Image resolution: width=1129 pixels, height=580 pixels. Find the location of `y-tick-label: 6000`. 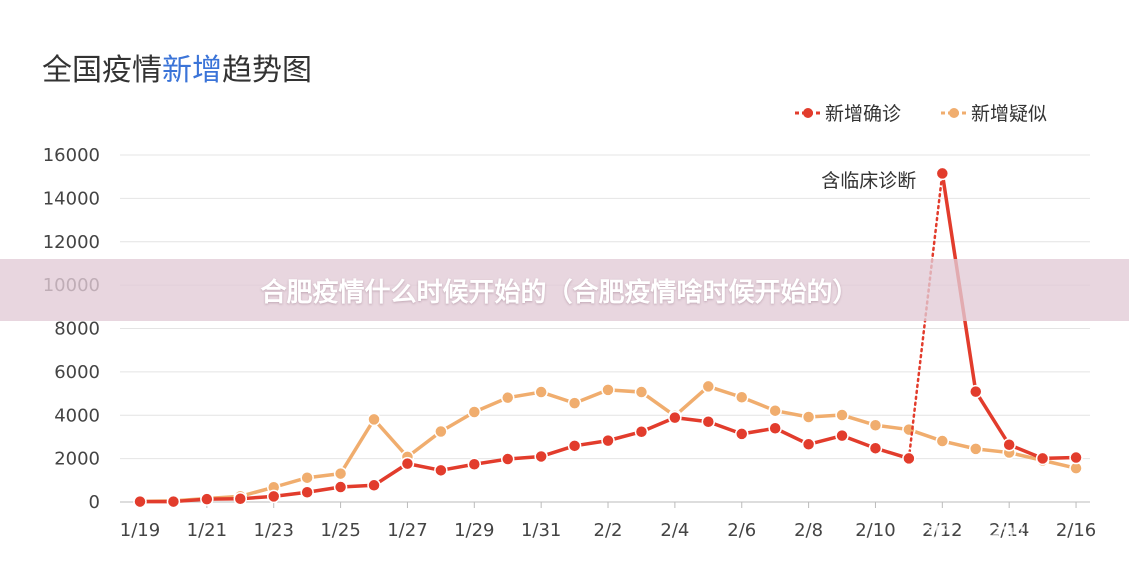

y-tick-label: 6000 is located at coordinates (77, 372).